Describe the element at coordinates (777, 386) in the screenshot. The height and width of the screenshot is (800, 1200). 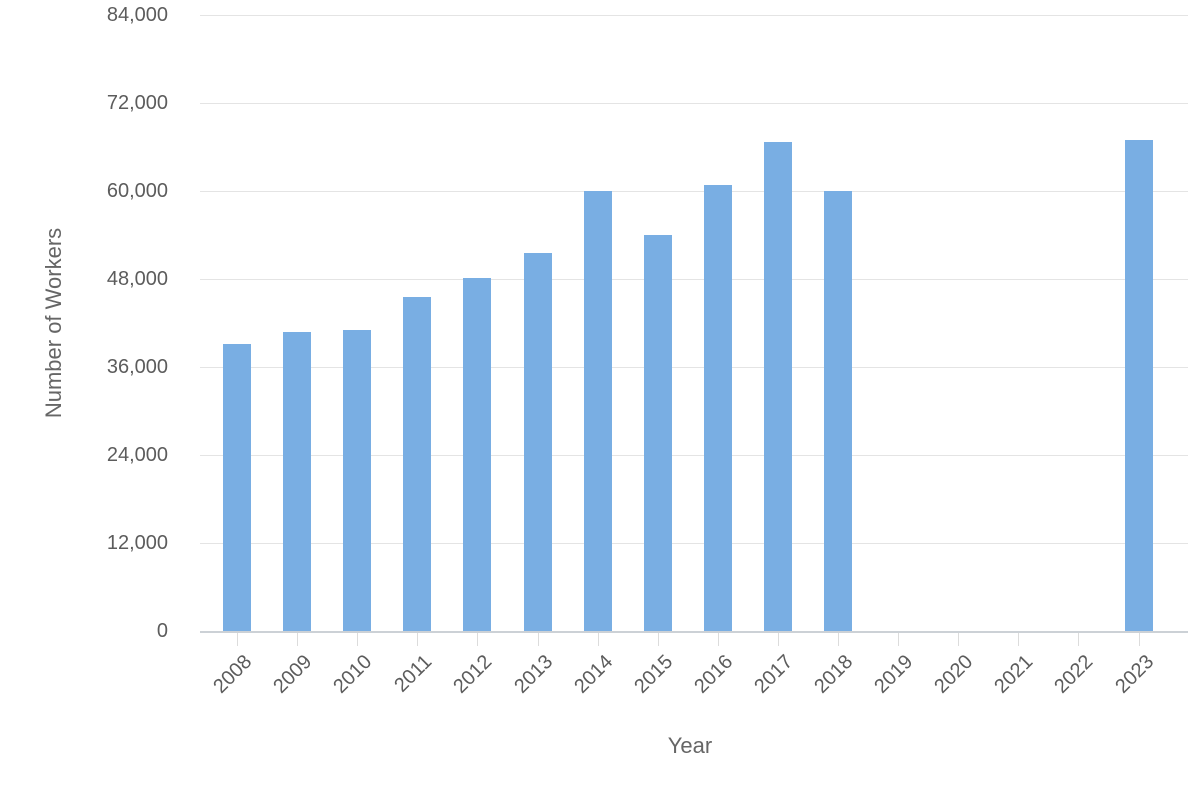
I see `bar-2017` at that location.